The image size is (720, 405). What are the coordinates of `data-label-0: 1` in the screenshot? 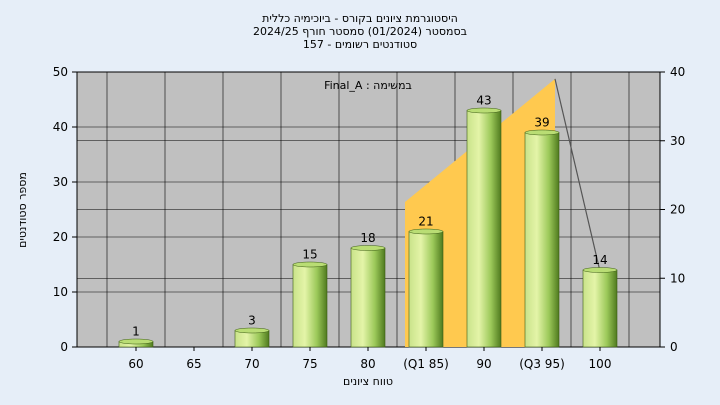 It's located at (136, 332).